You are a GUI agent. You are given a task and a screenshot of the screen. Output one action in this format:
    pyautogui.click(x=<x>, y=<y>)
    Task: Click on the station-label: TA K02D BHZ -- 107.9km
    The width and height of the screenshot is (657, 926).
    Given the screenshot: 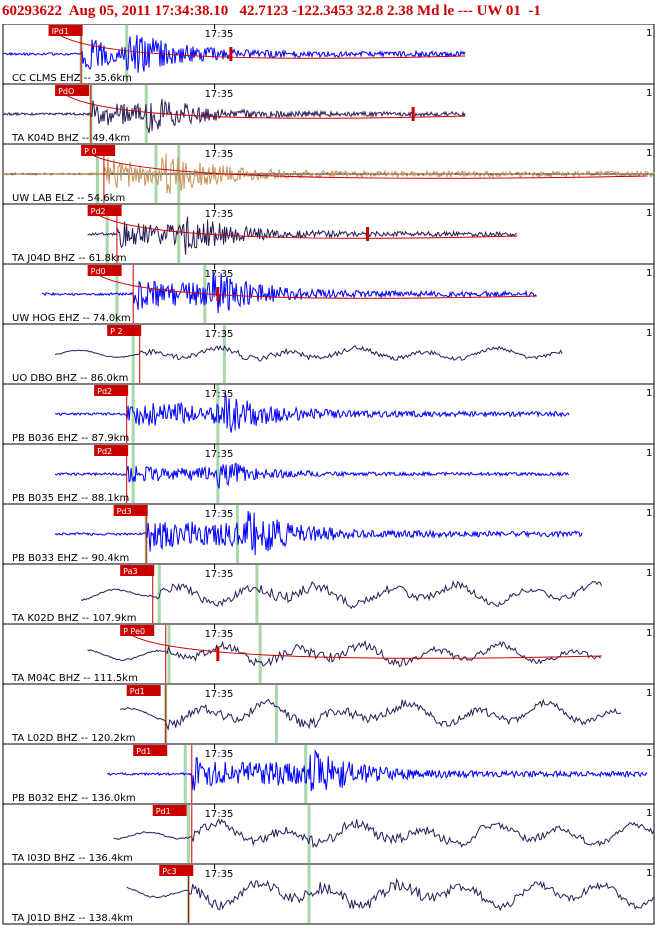 What is the action you would take?
    pyautogui.click(x=73, y=618)
    